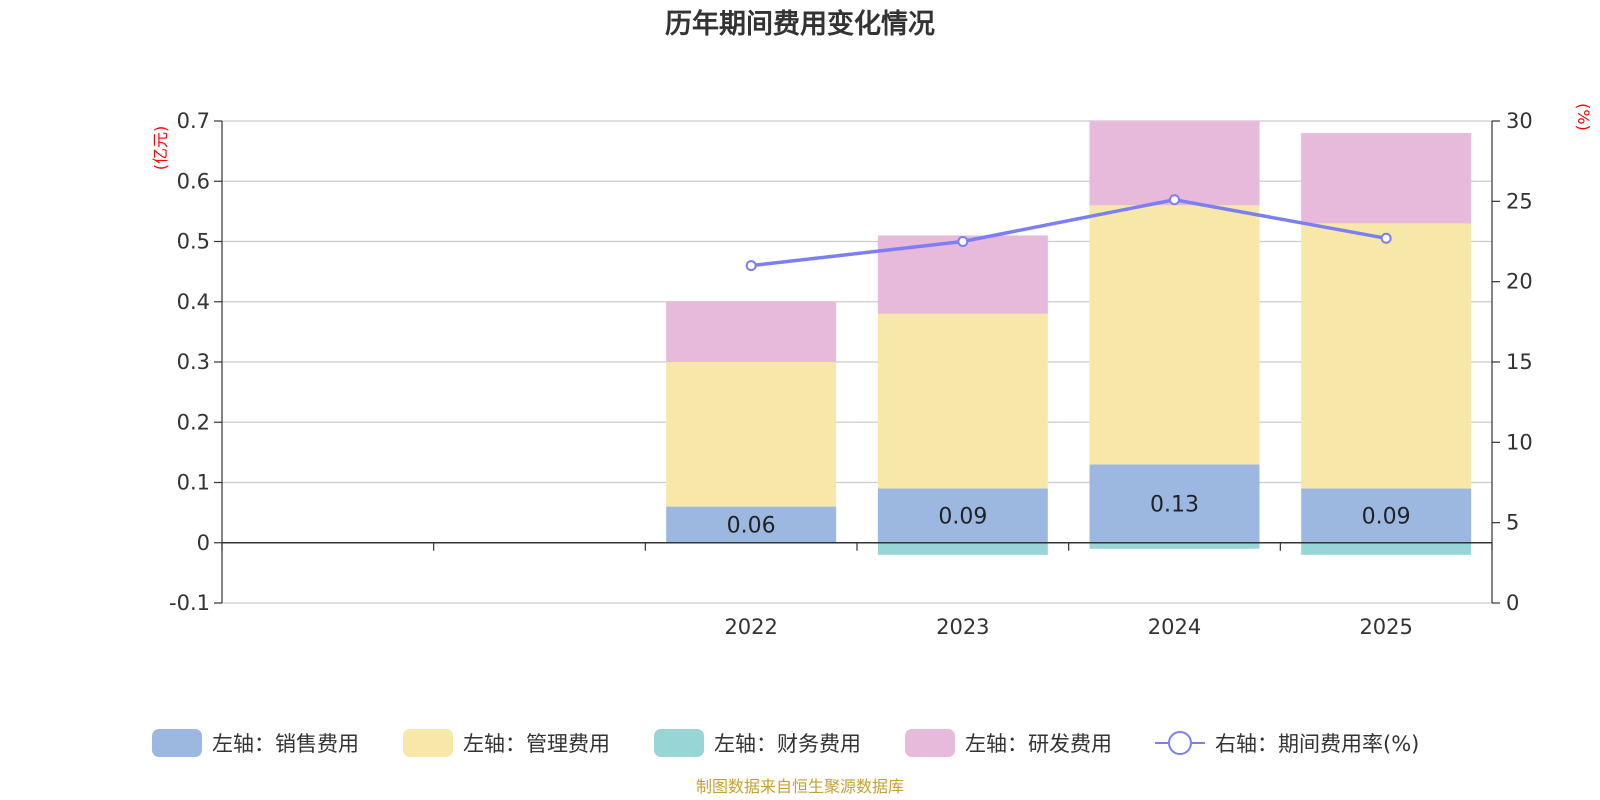 Image resolution: width=1600 pixels, height=800 pixels. Describe the element at coordinates (1519, 442) in the screenshot. I see `right-axis-tick-label: 10` at that location.